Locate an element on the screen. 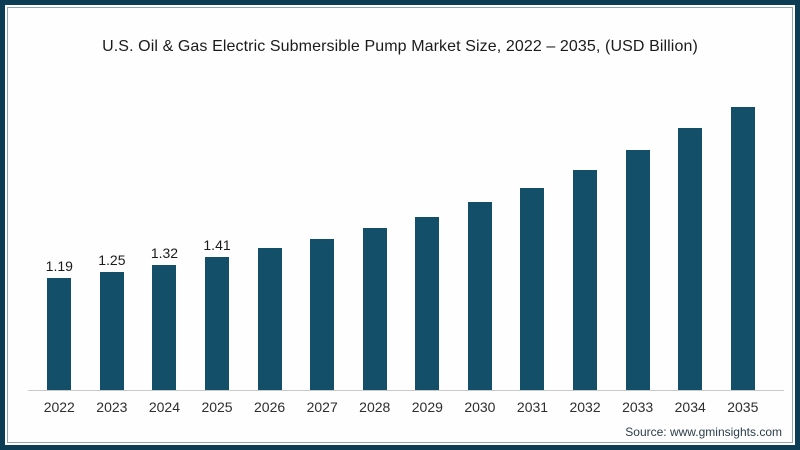 This screenshot has width=800, height=450. bar-group: 1.41 is located at coordinates (217, 243).